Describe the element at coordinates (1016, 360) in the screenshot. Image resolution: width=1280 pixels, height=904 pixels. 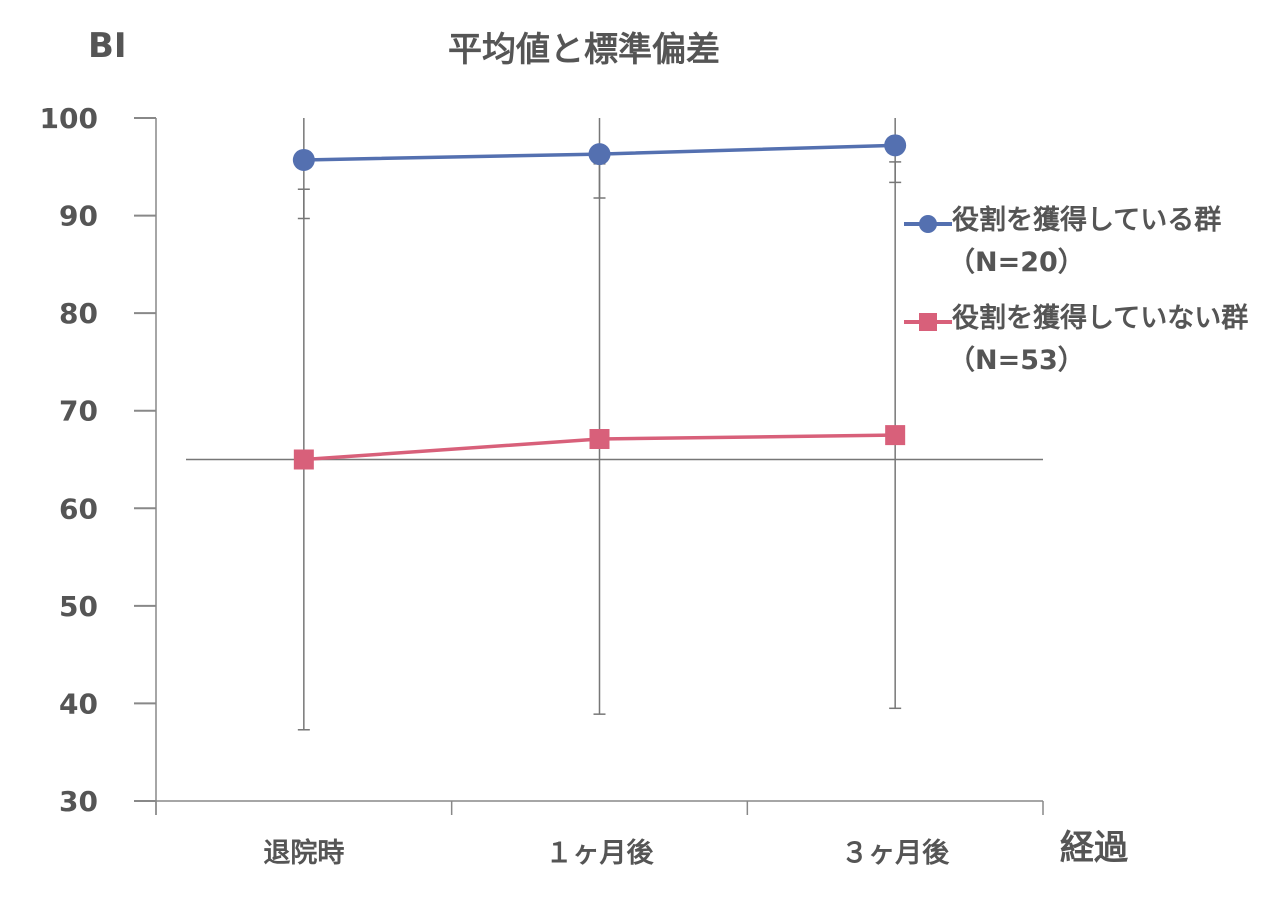
I see `legend-n-without-role: （N=53）` at that location.